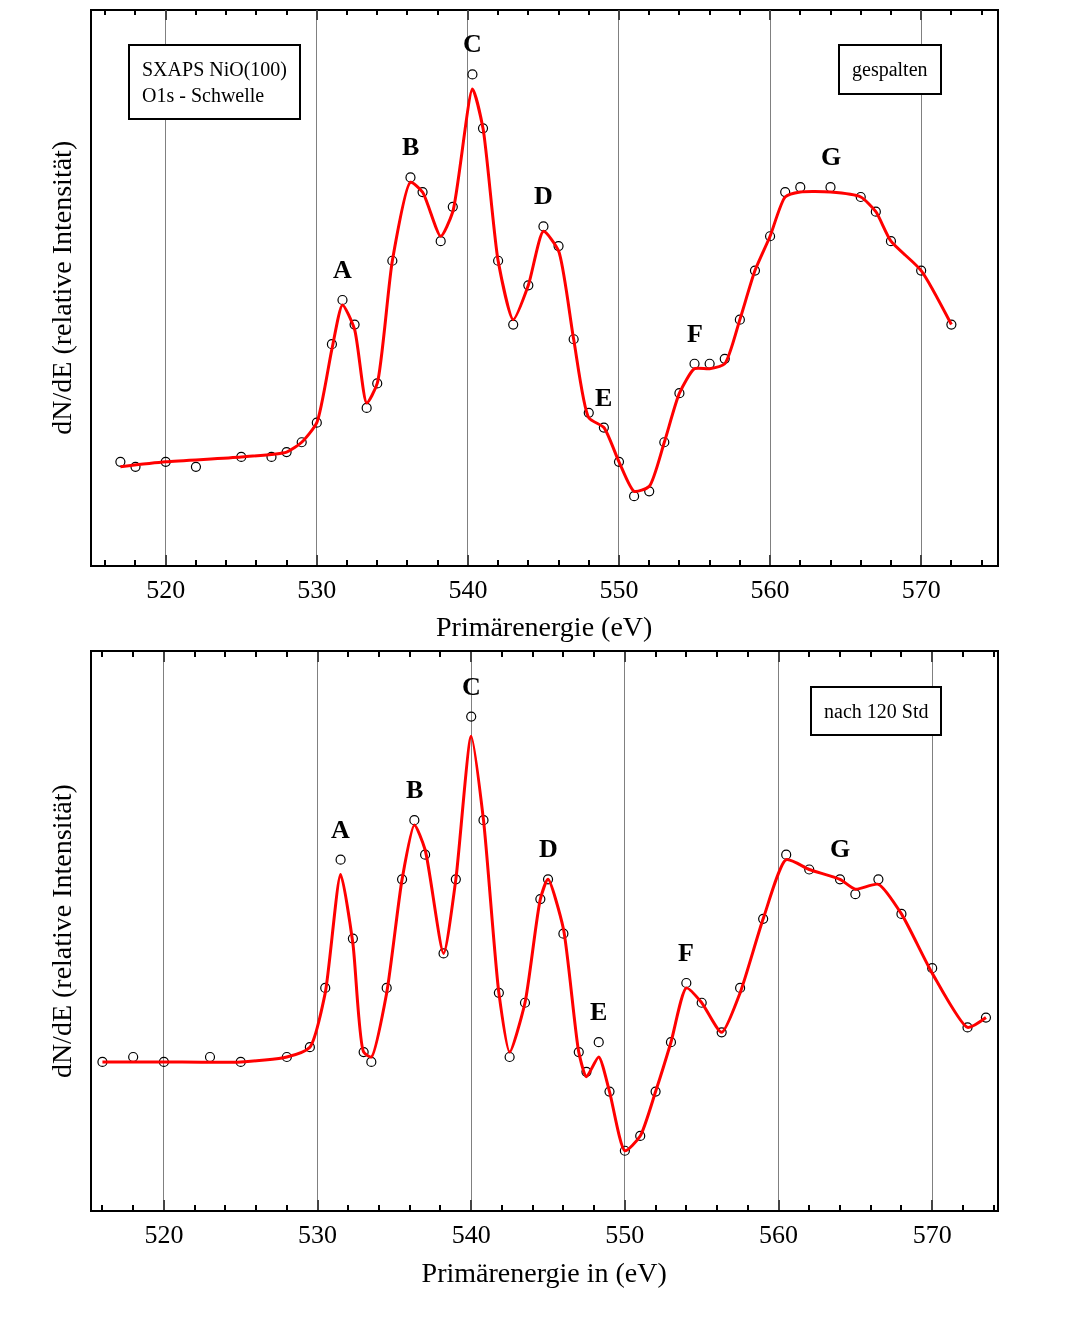 The image size is (1066, 1326). Describe the element at coordinates (921, 589) in the screenshot. I see `x-tick-label: 570` at that location.